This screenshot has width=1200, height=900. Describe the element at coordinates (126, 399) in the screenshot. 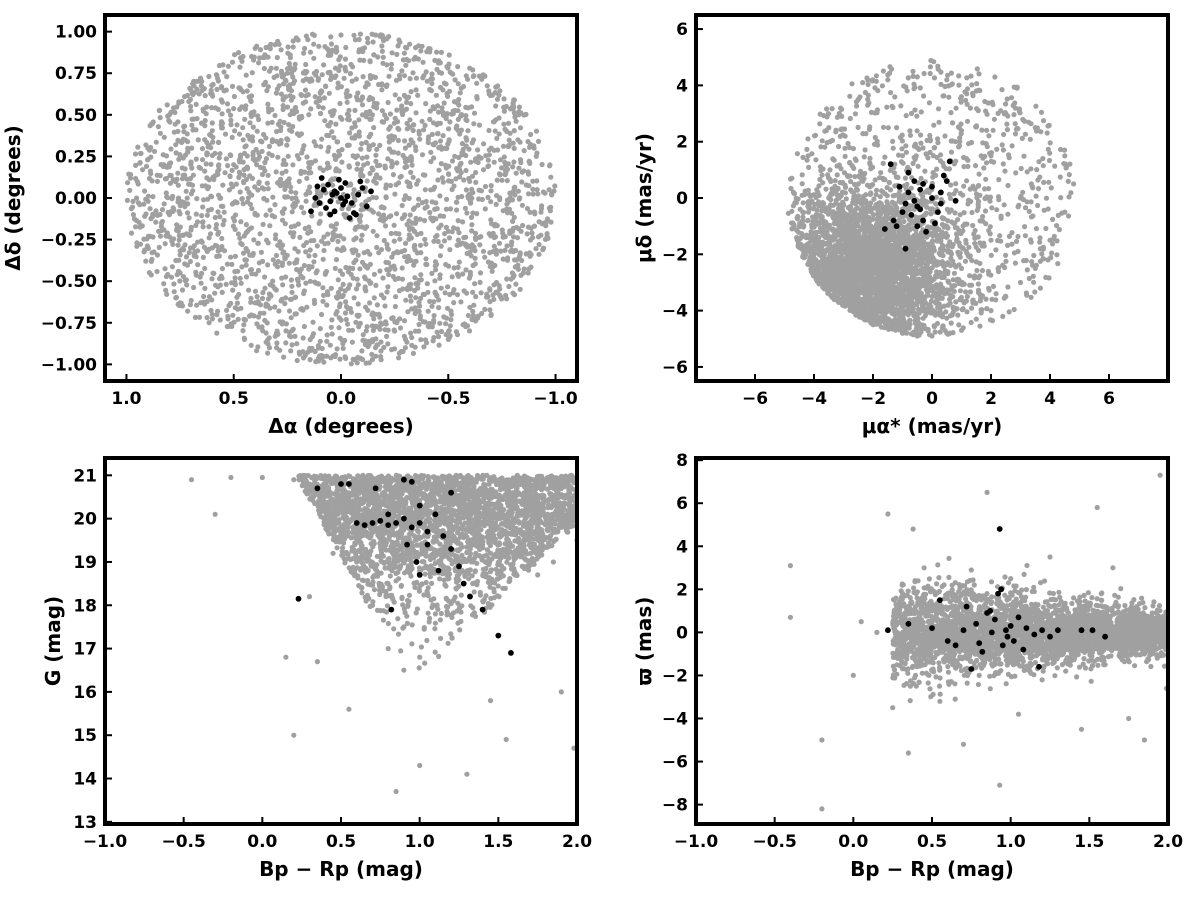

I see `sky-xtick-label: 1.0` at that location.